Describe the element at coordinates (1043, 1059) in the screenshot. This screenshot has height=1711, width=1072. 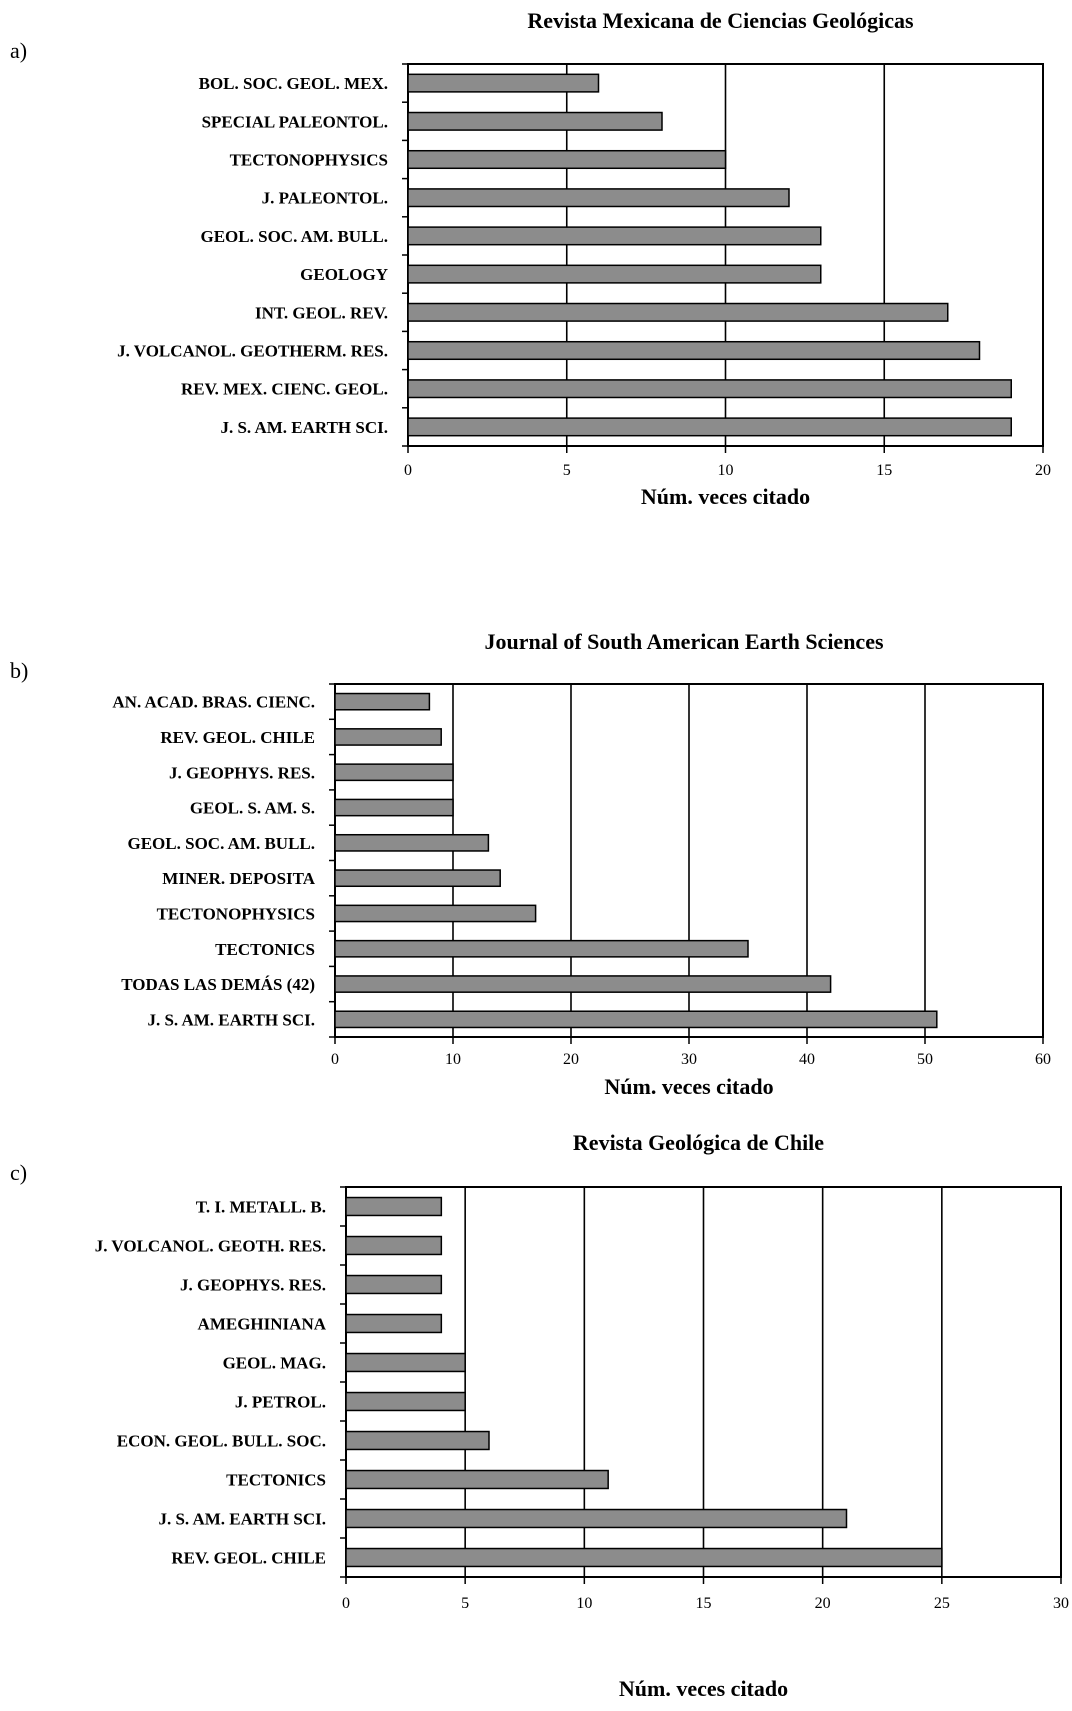
I see `x-tick-label: 60` at that location.